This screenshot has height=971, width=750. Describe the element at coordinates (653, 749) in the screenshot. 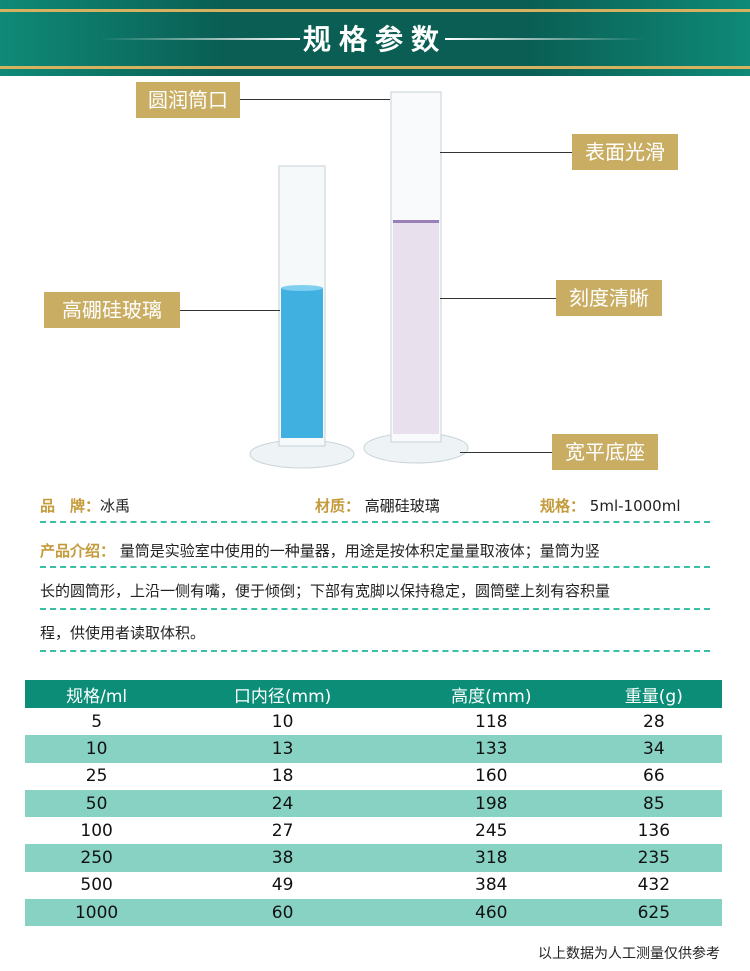

I see `table-cell: 34` at that location.